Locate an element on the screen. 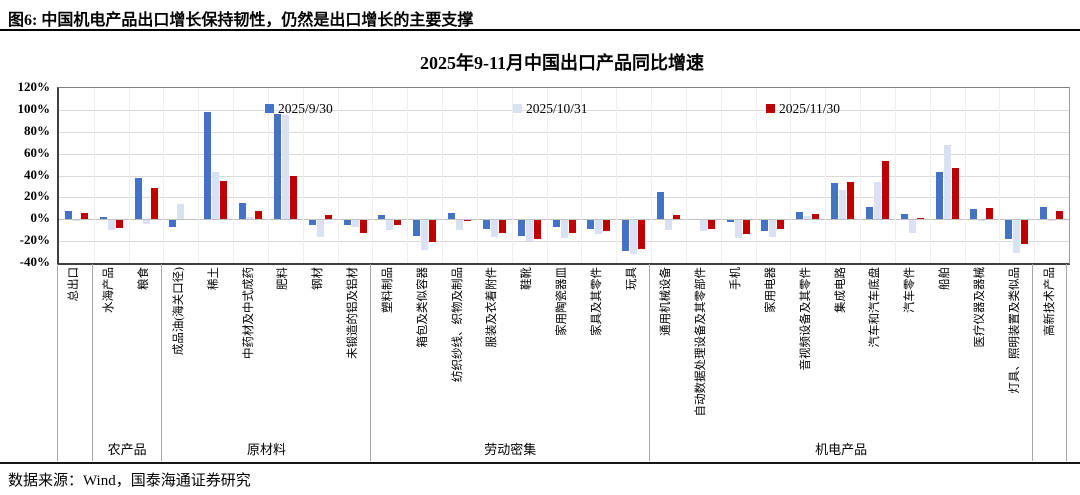 The height and width of the screenshot is (495, 1080). x-tick-label: 自动数据处理设备及其零部件 is located at coordinates (701, 342).